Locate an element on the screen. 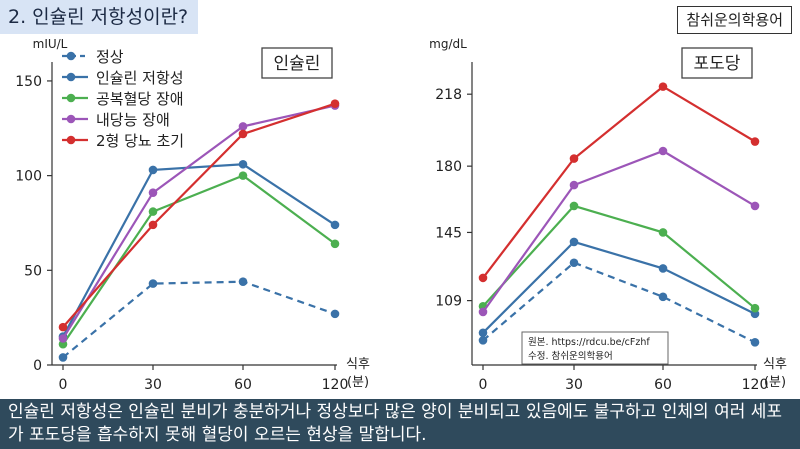 The height and width of the screenshot is (449, 800). legend-label: 인슐린 저항성 is located at coordinates (140, 78).